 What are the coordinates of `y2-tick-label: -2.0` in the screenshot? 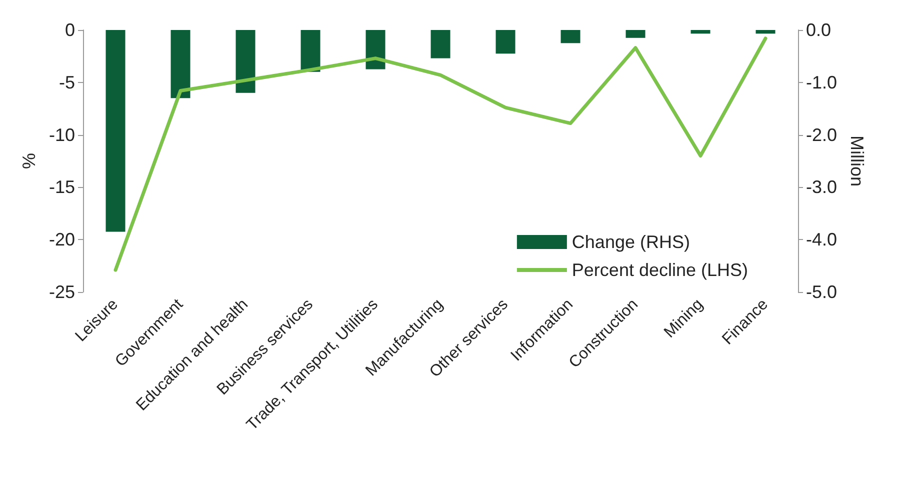 It's located at (822, 134).